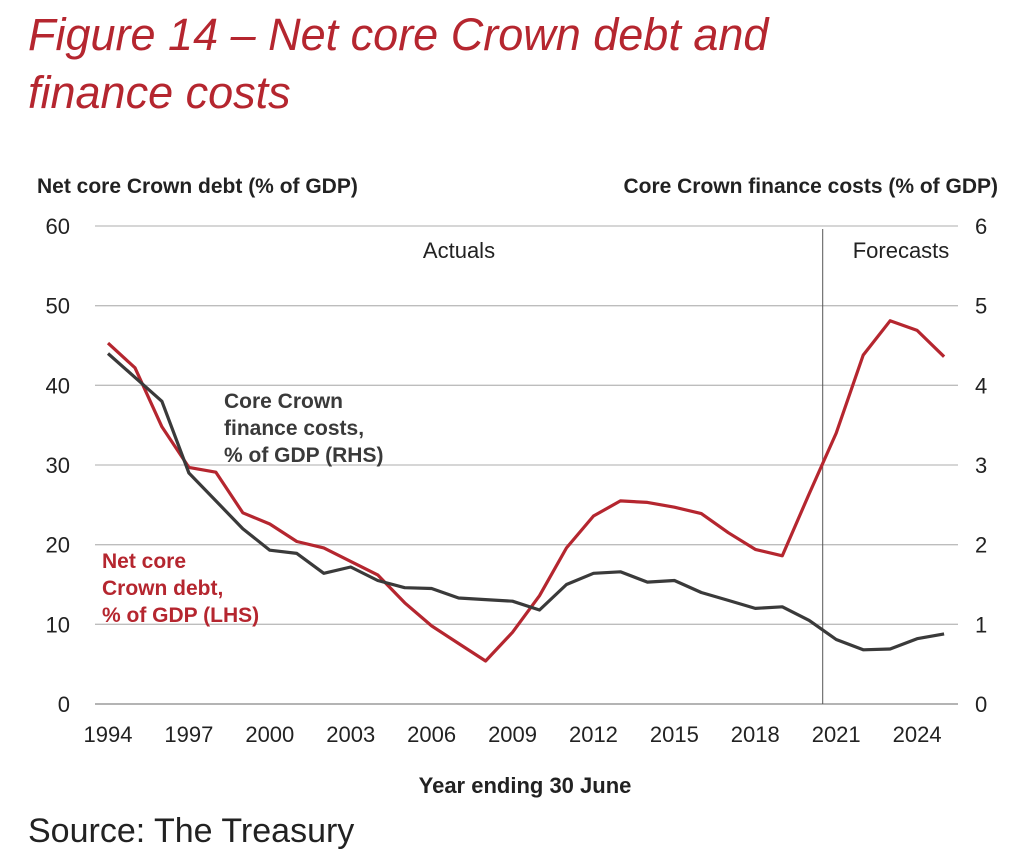  What do you see at coordinates (191, 831) in the screenshot?
I see `source-note: Source: The Treasury` at bounding box center [191, 831].